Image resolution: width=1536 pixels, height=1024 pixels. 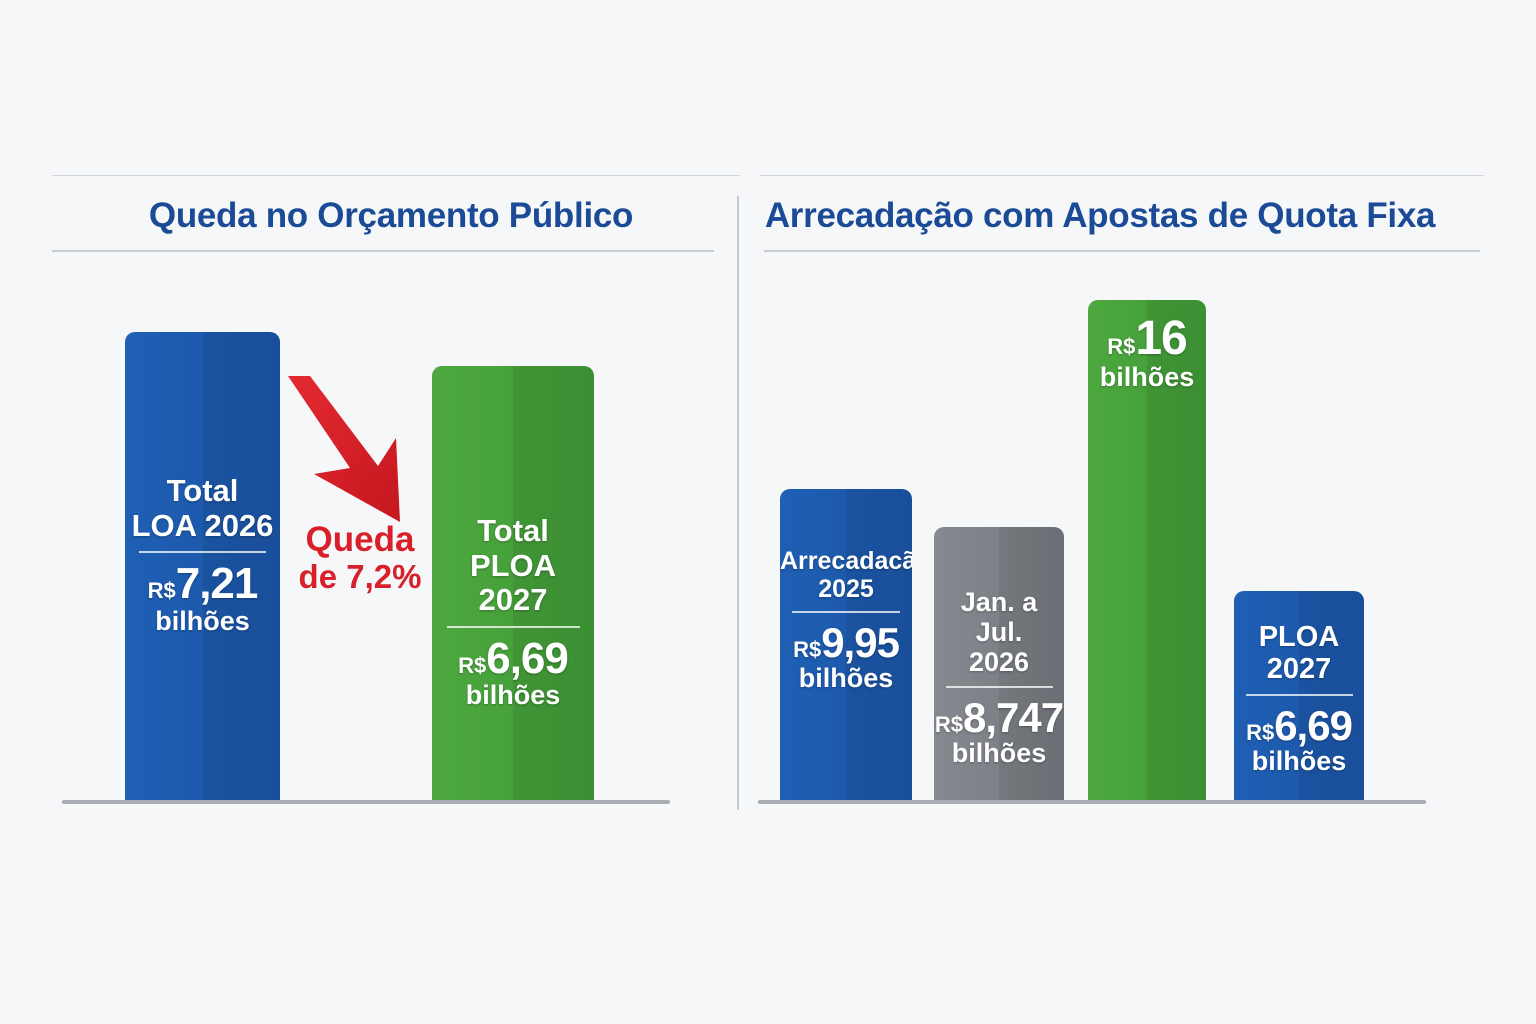 What do you see at coordinates (1122, 251) in the screenshot?
I see `right-title-rule` at bounding box center [1122, 251].